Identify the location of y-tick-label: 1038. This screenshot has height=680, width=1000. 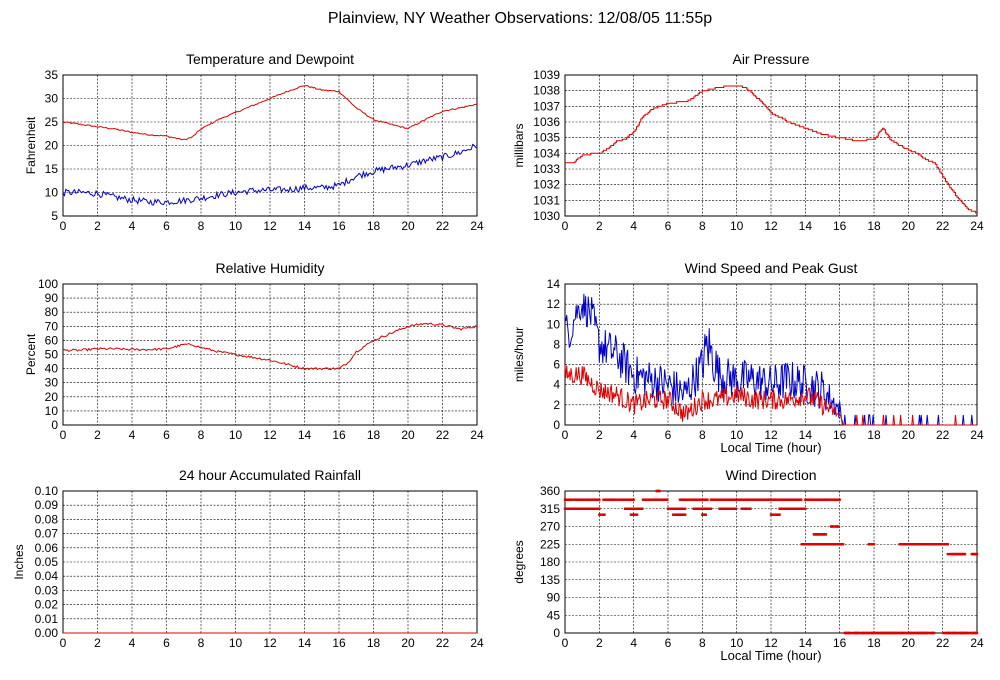
(546, 91).